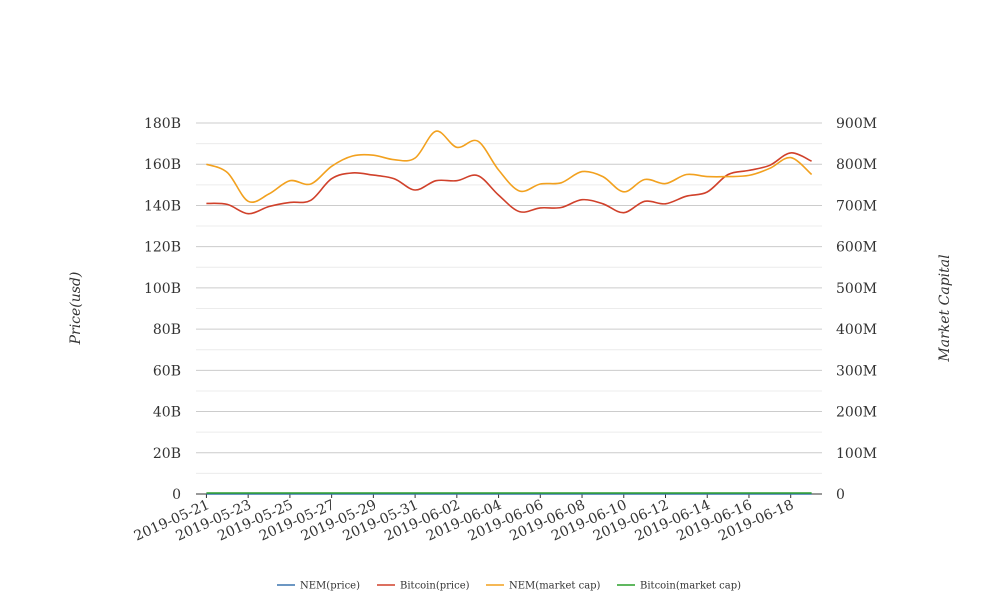 The image size is (1008, 616). Describe the element at coordinates (856, 454) in the screenshot. I see `y2-tick-label: 100M` at that location.